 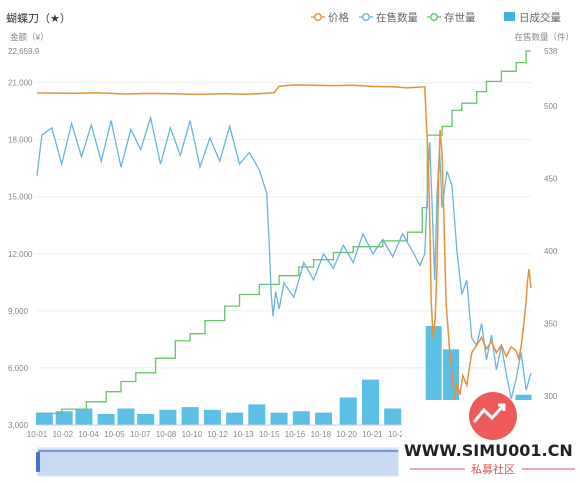 What do you see at coordinates (243, 434) in the screenshot?
I see `x-tick-label: 10-13` at bounding box center [243, 434].